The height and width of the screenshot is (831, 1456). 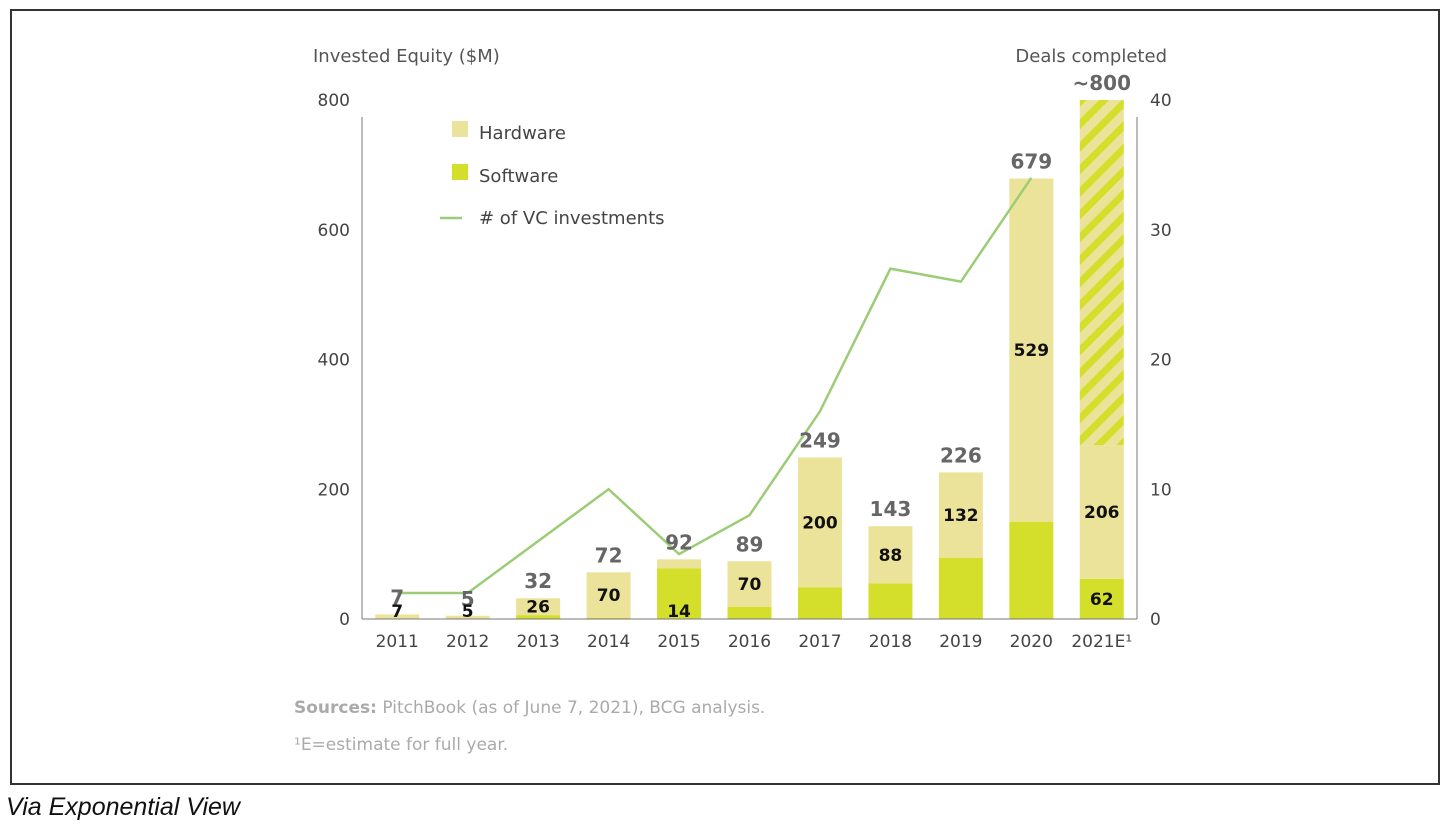 What do you see at coordinates (890, 642) in the screenshot?
I see `x-tick-label: 2018` at bounding box center [890, 642].